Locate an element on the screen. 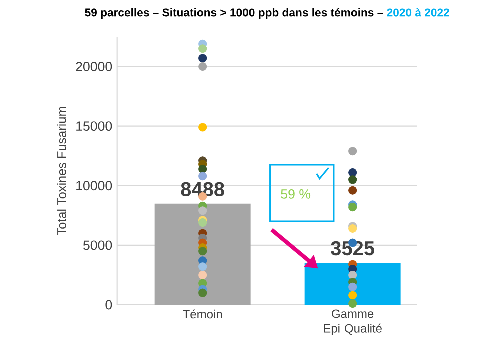 The height and width of the screenshot is (361, 480). x-tick-label: Gamme Epi Qualité is located at coordinates (353, 323).